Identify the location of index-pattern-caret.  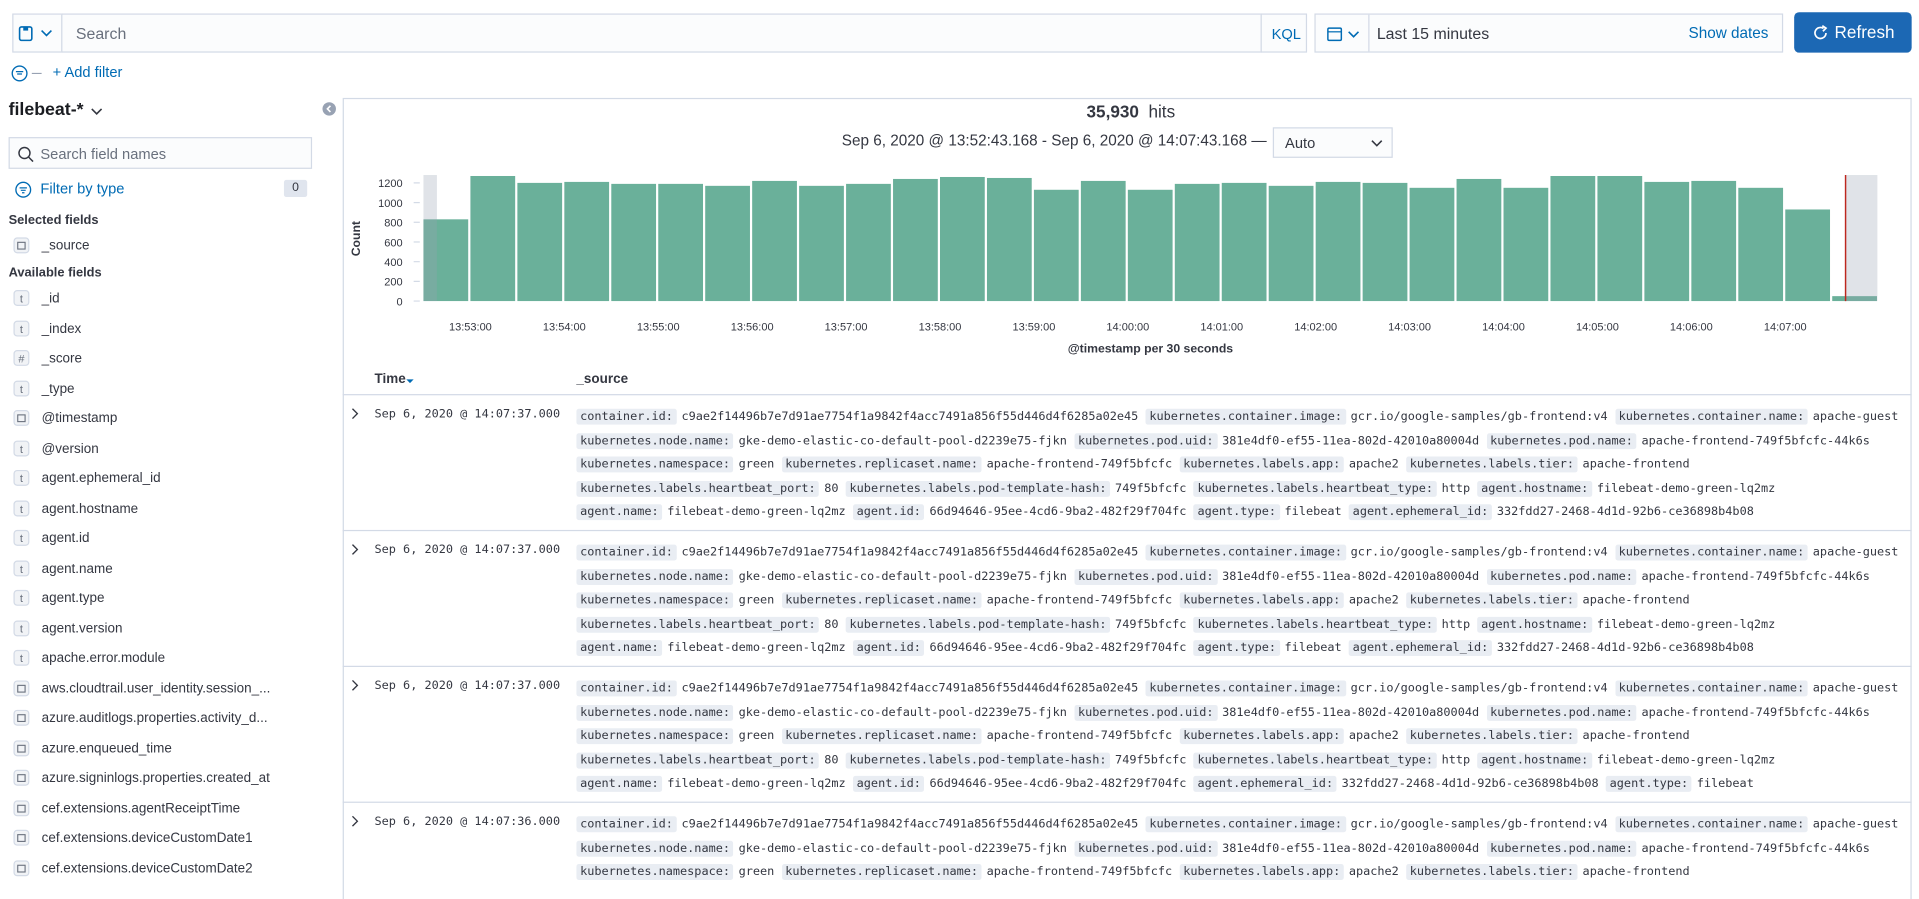
(97, 111).